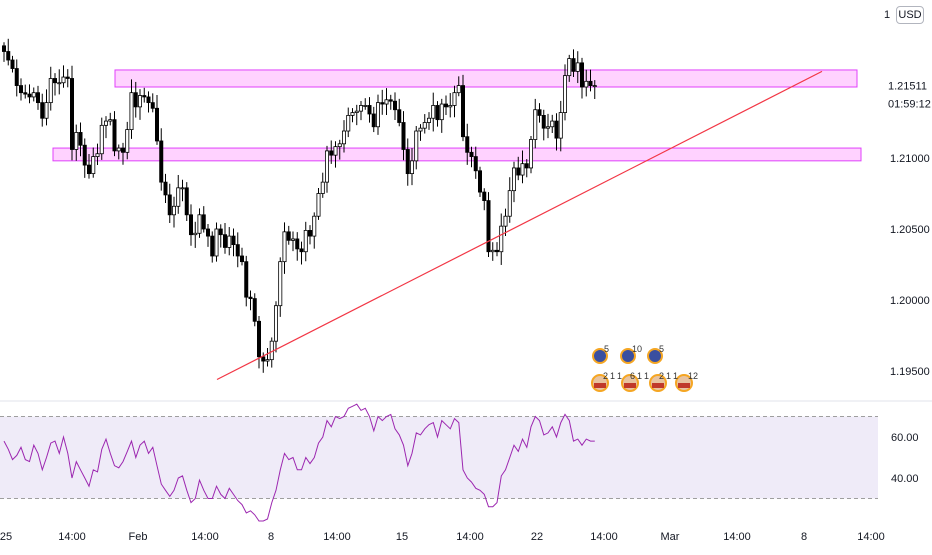 Image resolution: width=932 pixels, height=555 pixels. Describe the element at coordinates (606, 349) in the screenshot. I see `event-marker-count: 5` at that location.